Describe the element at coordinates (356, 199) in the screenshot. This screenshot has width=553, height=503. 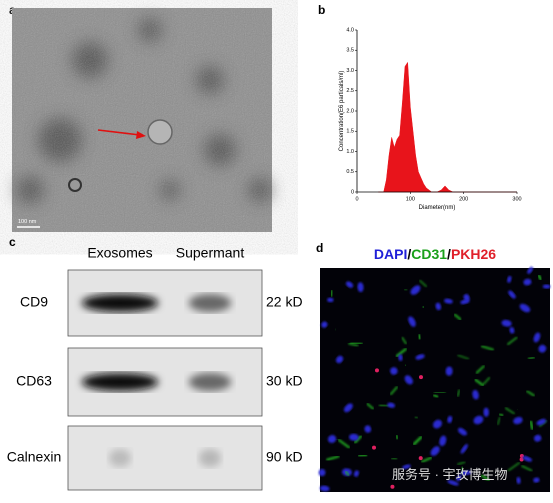
I see `x-tick-label: 0` at that location.